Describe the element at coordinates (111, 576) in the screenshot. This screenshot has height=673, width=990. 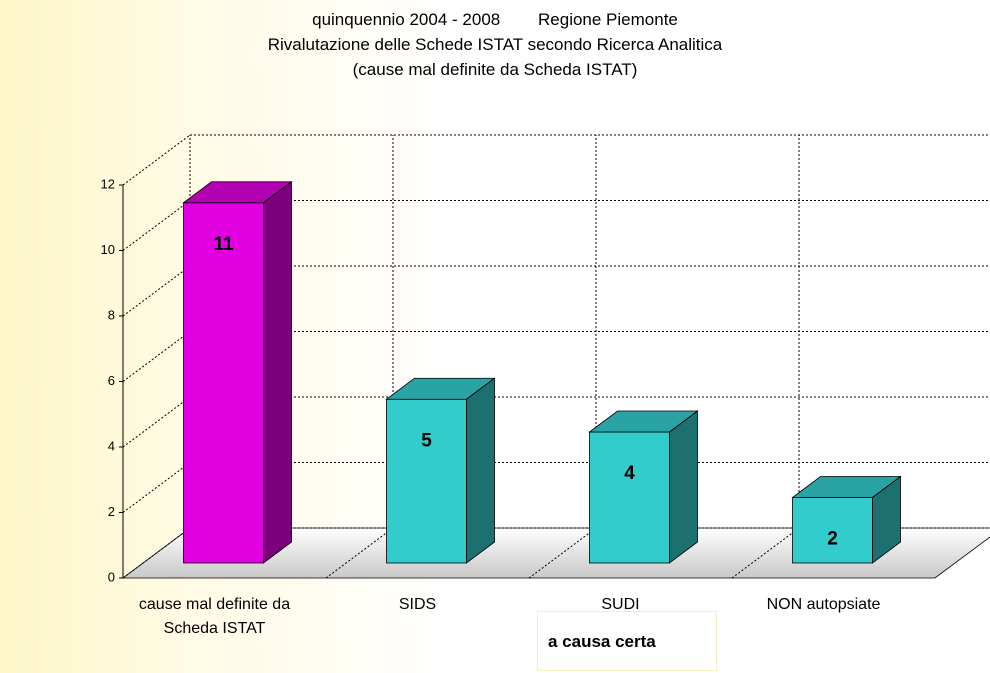
I see `y-tick-label: 0` at that location.